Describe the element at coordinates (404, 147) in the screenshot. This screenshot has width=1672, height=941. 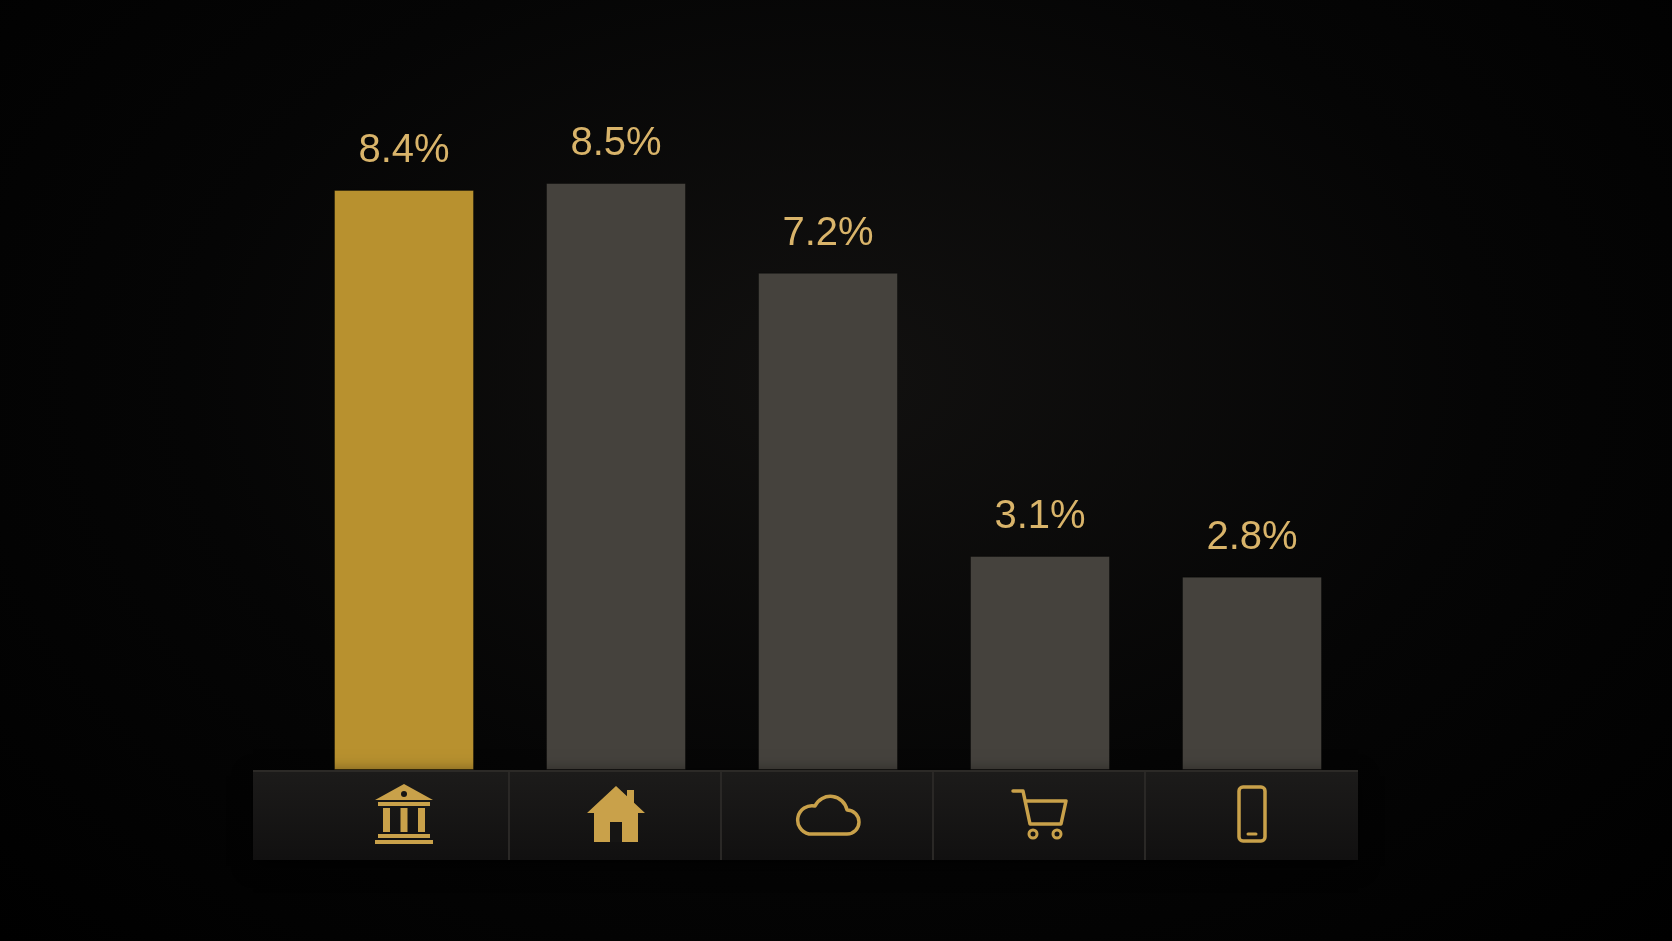
I see `data-label: 8.4%` at that location.